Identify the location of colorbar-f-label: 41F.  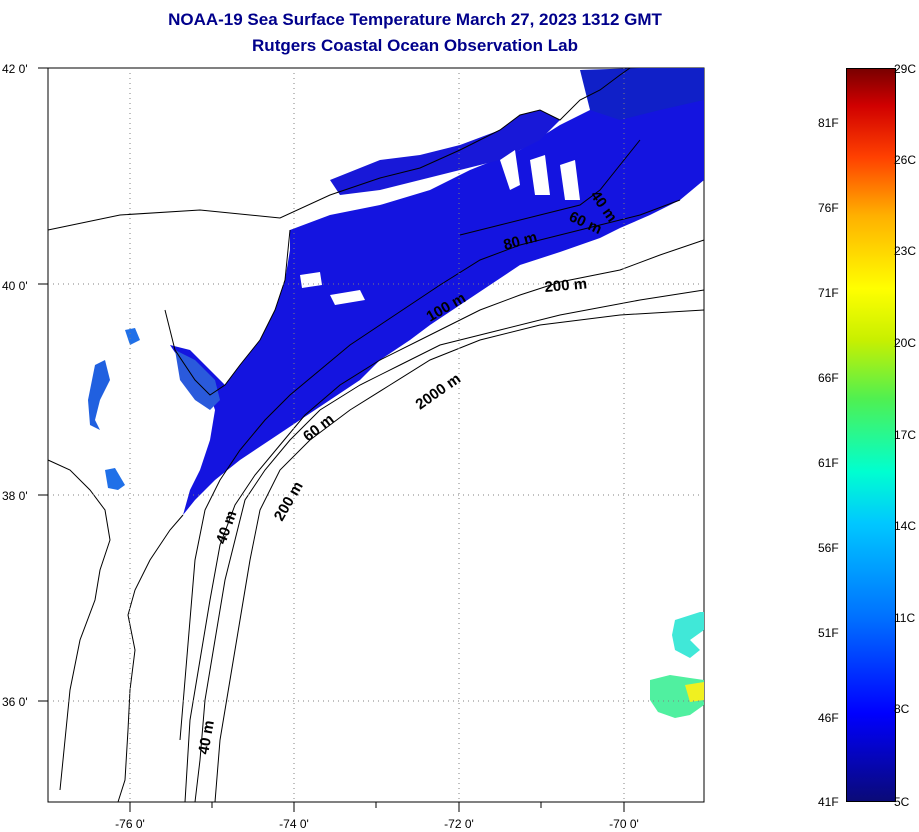
(828, 802).